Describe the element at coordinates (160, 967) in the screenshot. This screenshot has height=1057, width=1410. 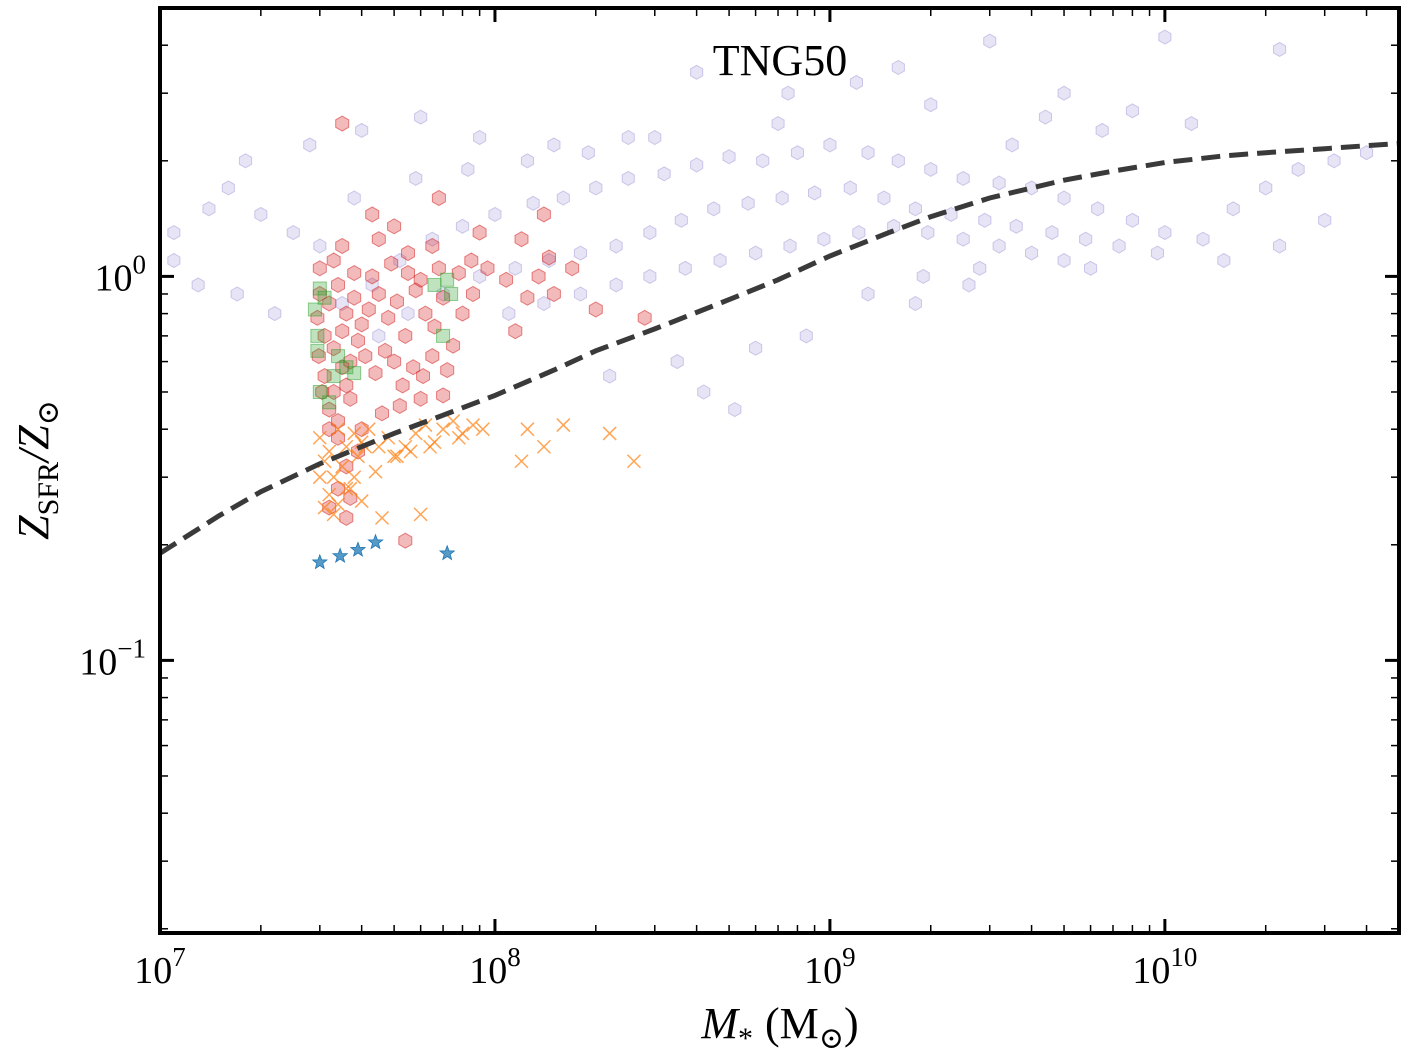
I see `x-tick-label: 10⁷` at that location.